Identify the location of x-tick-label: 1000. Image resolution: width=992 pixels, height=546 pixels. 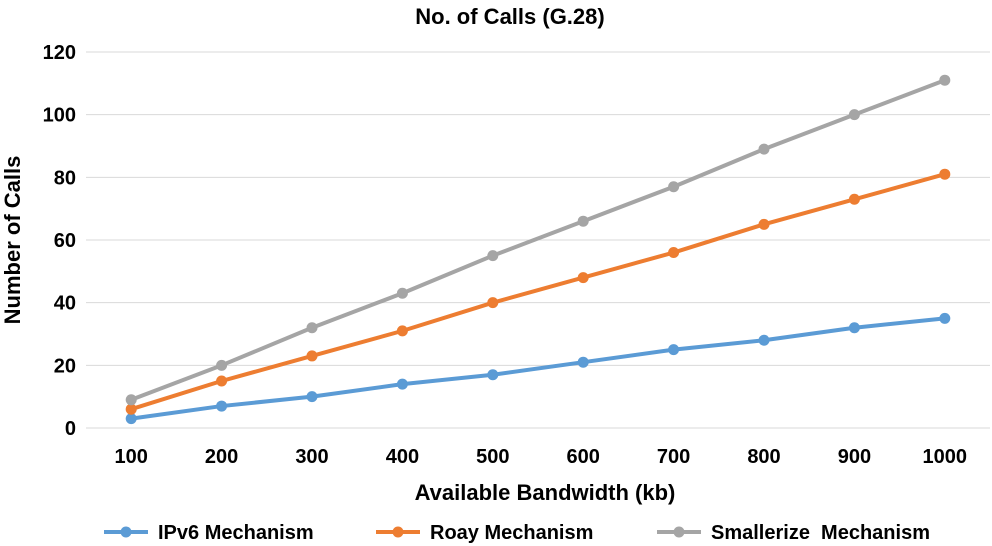
(945, 457).